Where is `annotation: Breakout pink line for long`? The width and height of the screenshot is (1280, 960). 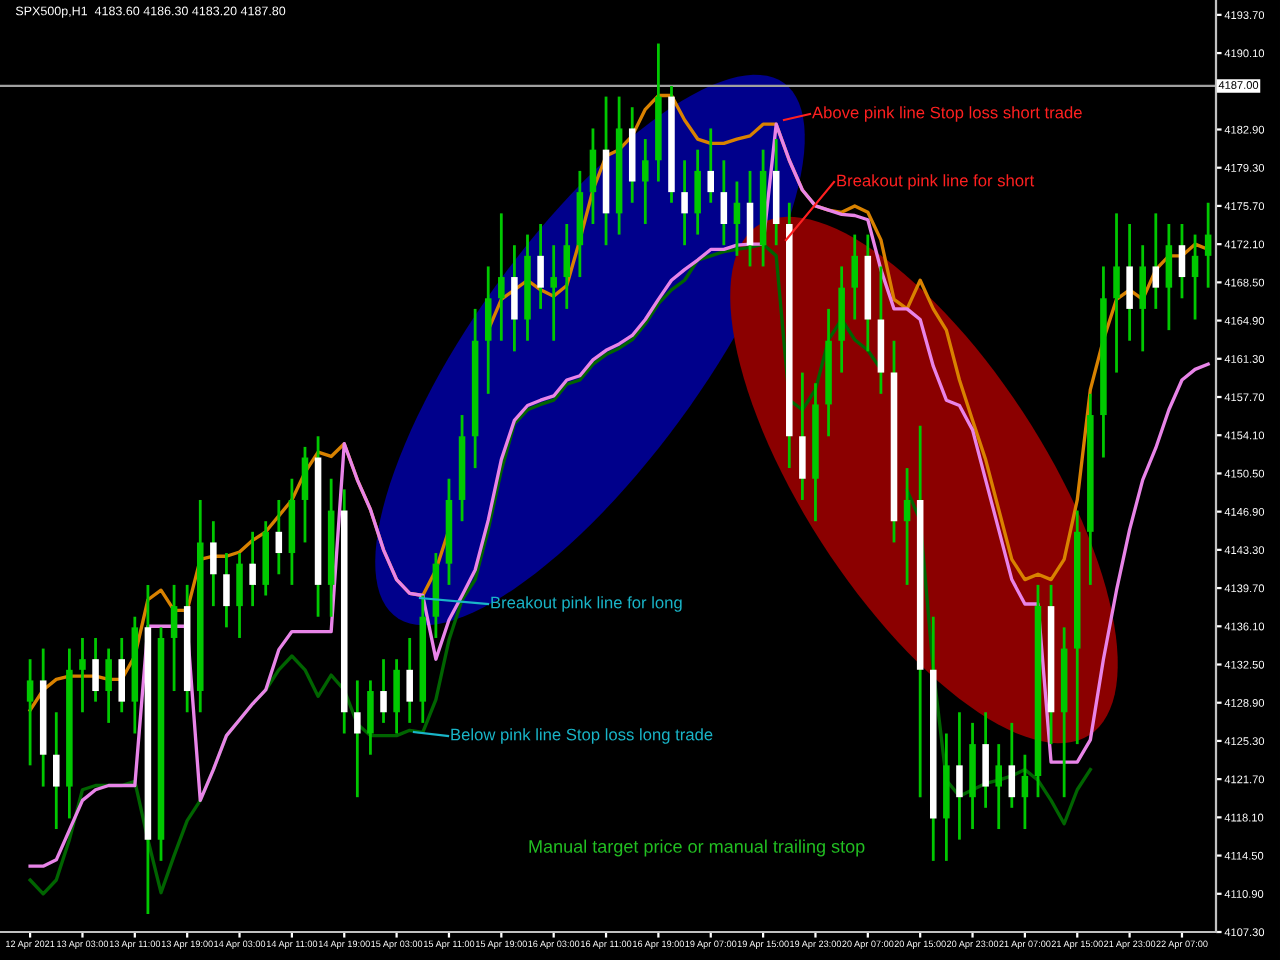
annotation: Breakout pink line for long is located at coordinates (586, 604).